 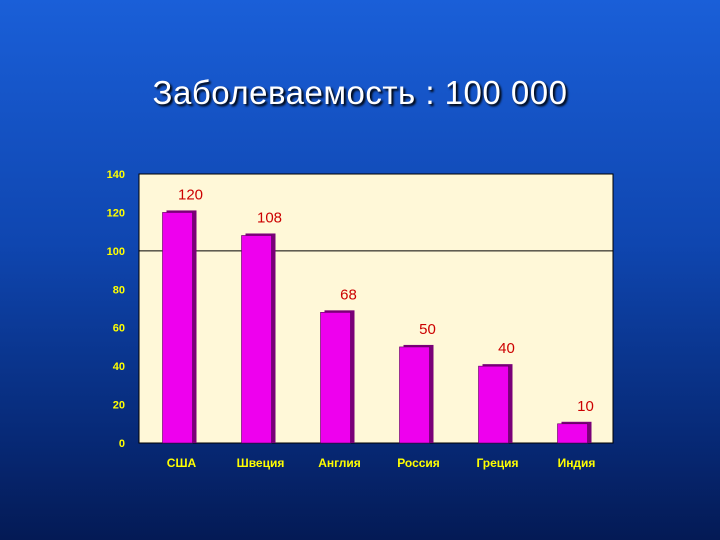 I want to click on y-tick-label: 40, so click(x=119, y=367).